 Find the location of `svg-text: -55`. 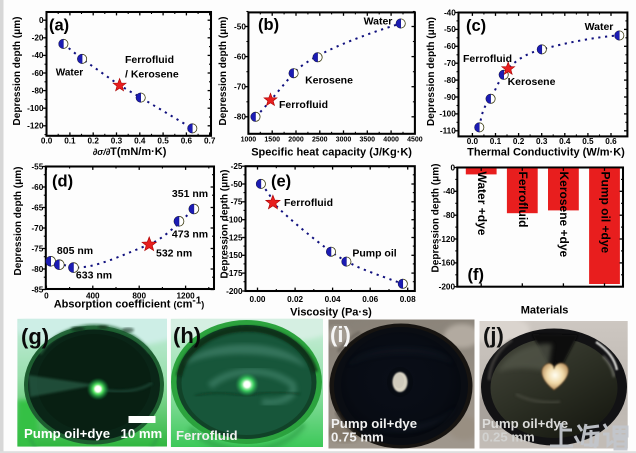

svg-text: -55 is located at coordinates (37, 166).